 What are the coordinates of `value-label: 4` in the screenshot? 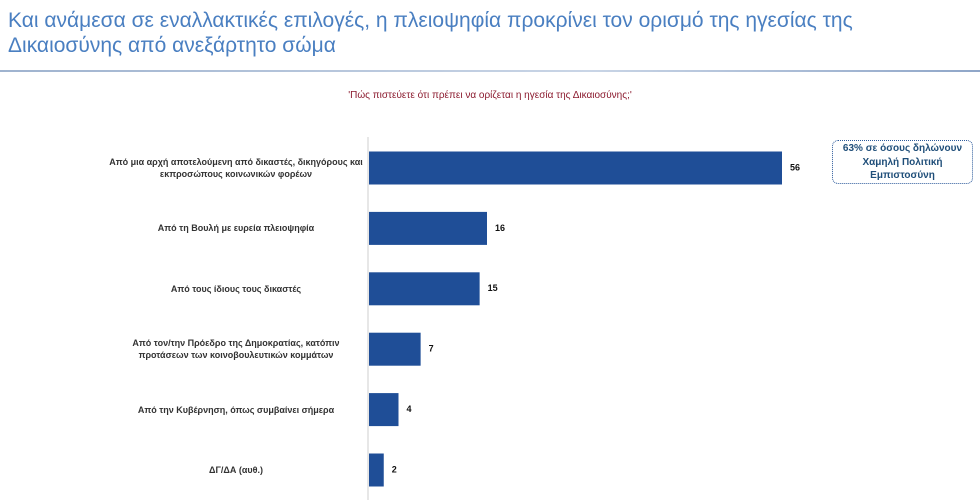 It's located at (409, 409).